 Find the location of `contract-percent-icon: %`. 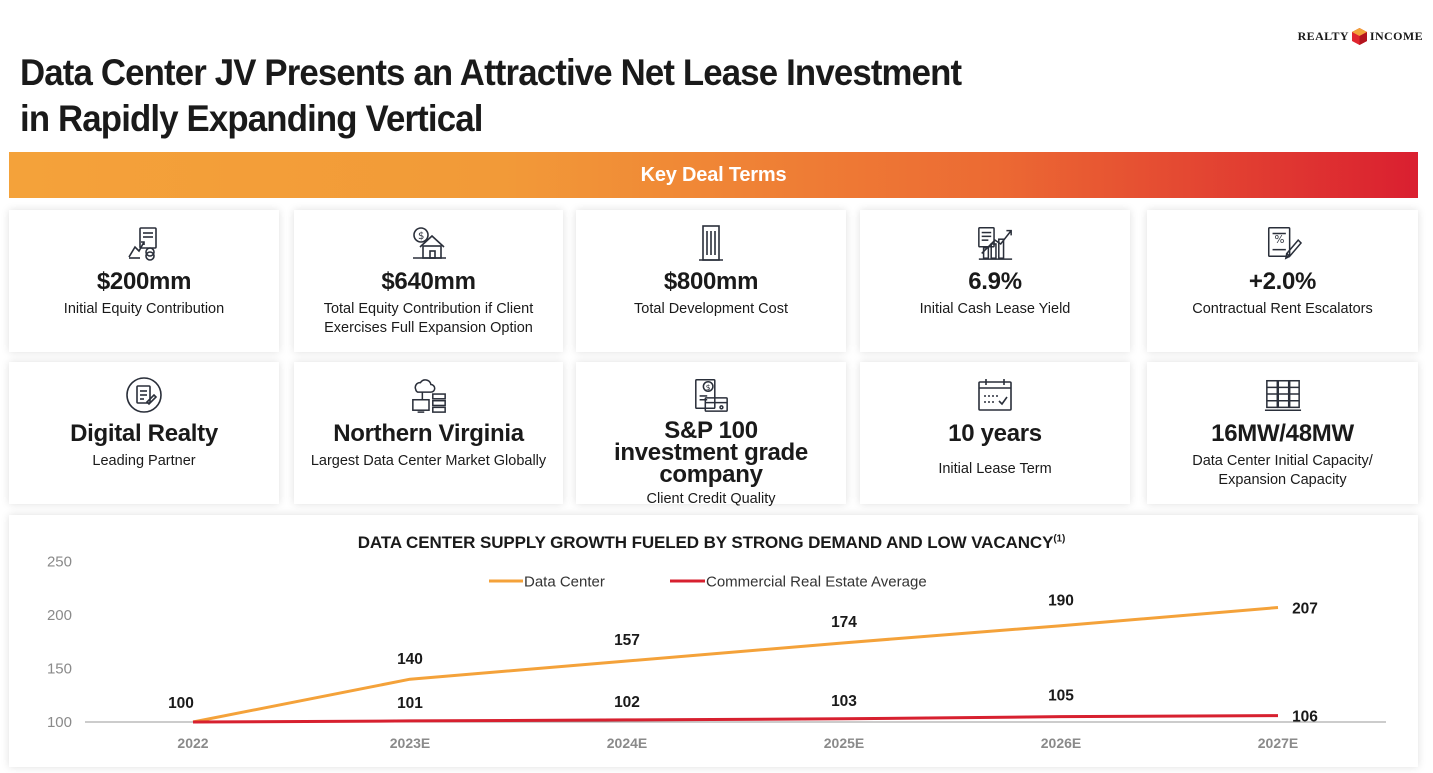

contract-percent-icon: % is located at coordinates (1283, 243).